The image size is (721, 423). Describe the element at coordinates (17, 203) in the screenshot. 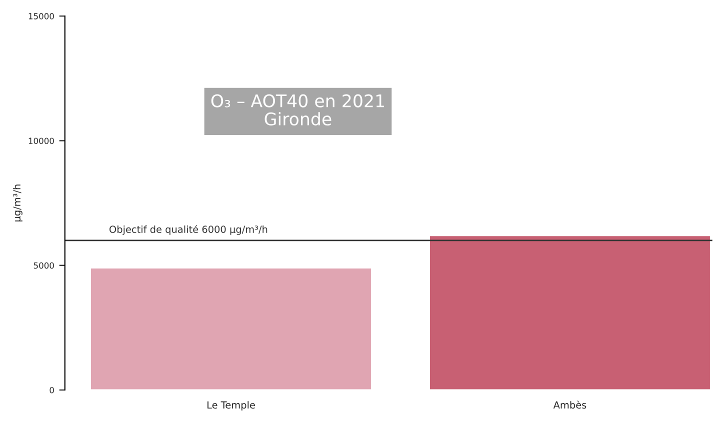

I see `y-axis-title: µg/m³/h` at that location.